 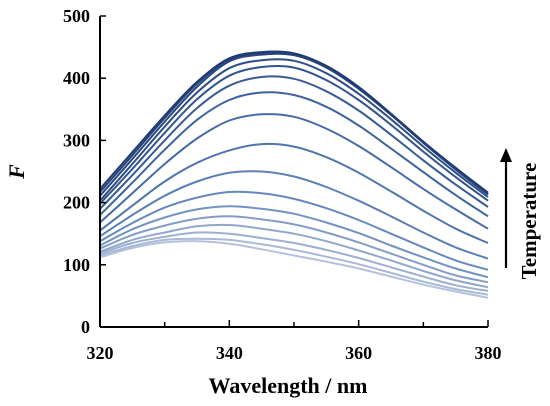 What do you see at coordinates (229, 353) in the screenshot?
I see `x-tick-label: 340` at bounding box center [229, 353].